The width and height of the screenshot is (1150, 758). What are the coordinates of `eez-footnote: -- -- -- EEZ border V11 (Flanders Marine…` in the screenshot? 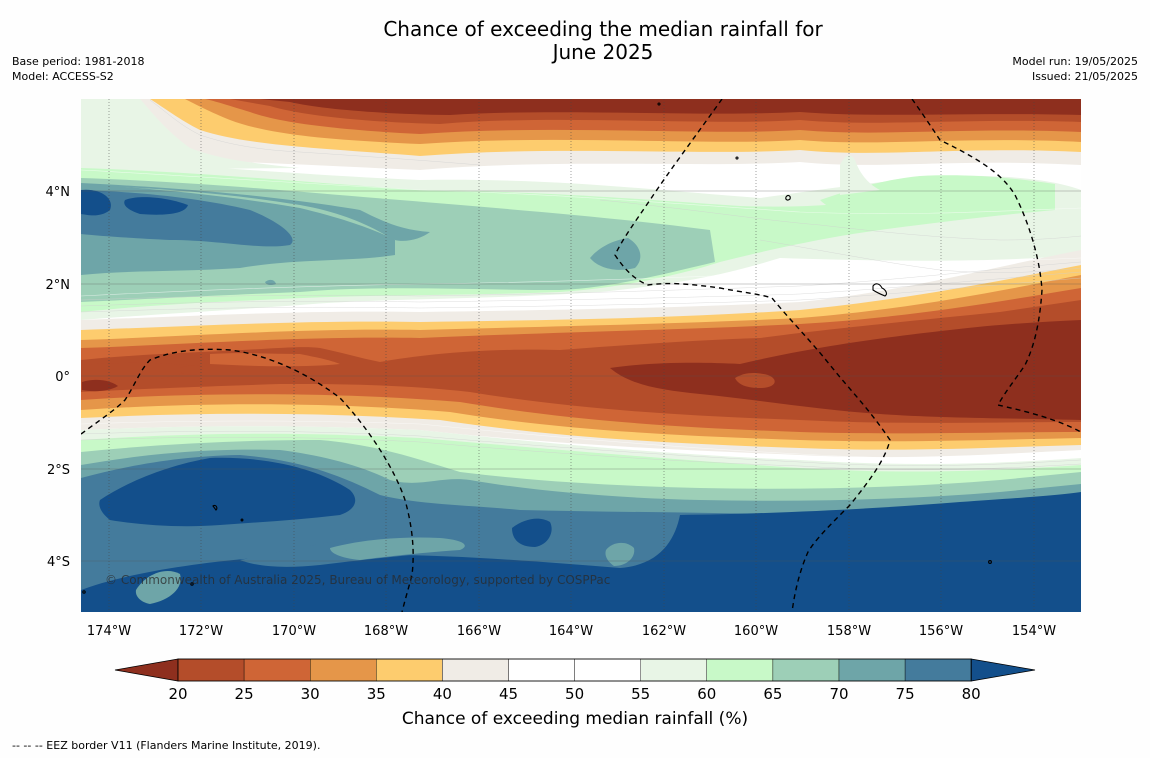 It's located at (166, 745).